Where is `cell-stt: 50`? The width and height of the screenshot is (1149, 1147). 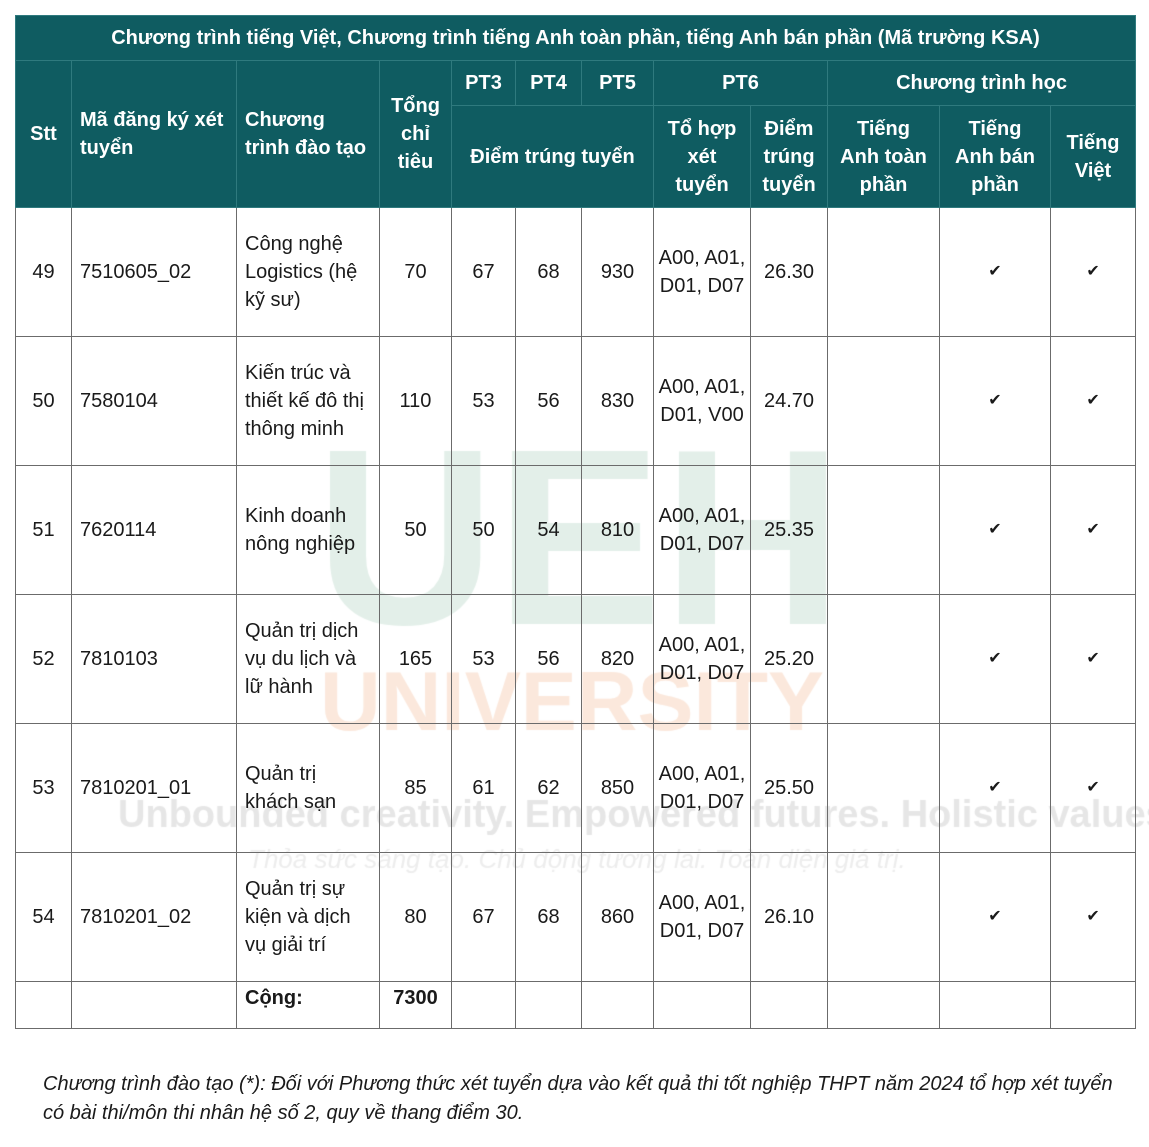 cell-stt: 50 is located at coordinates (43, 401).